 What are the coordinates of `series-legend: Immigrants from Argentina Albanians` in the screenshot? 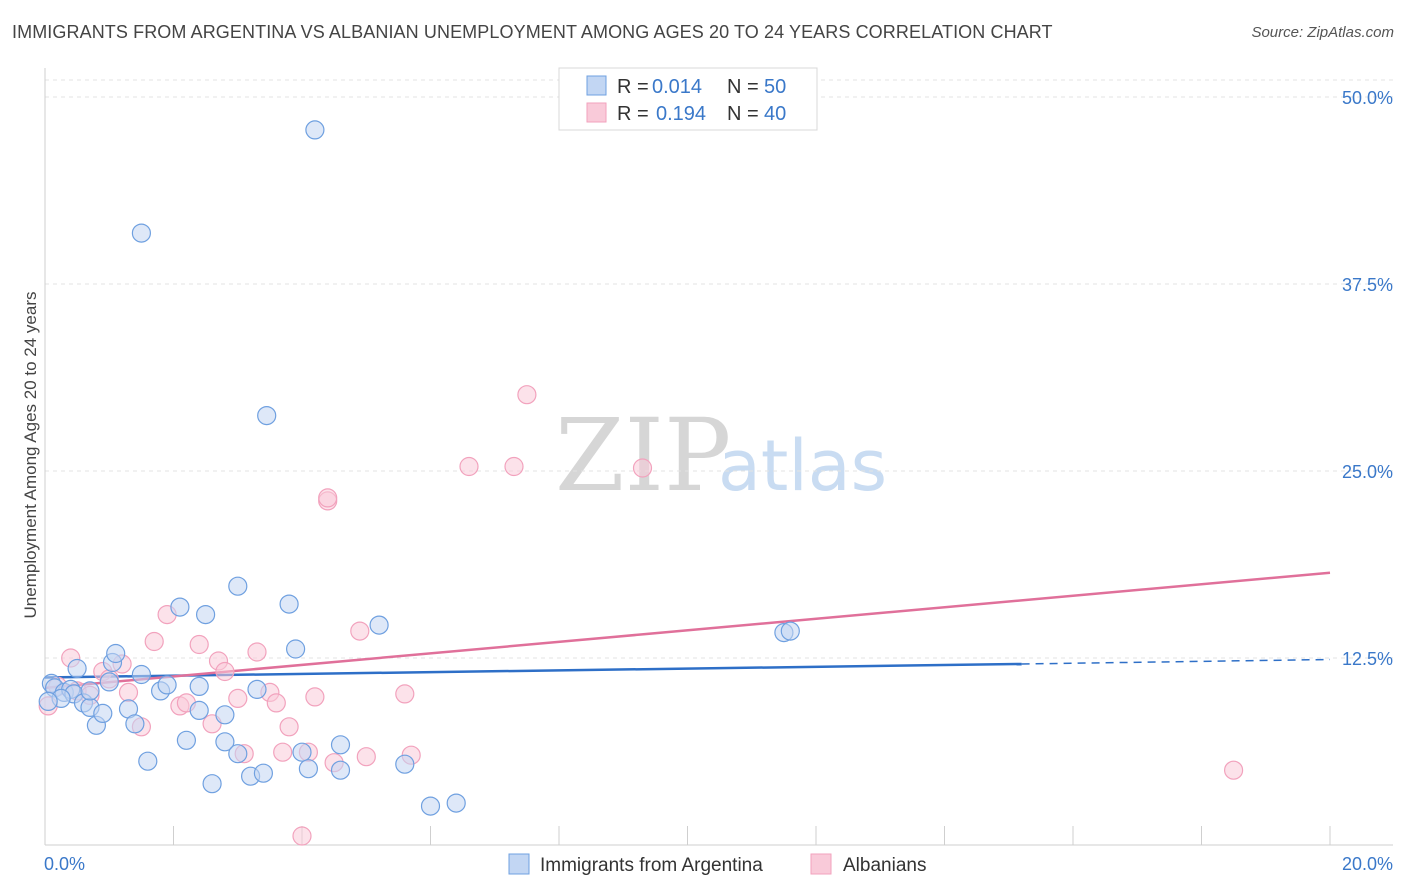 It's located at (717, 864).